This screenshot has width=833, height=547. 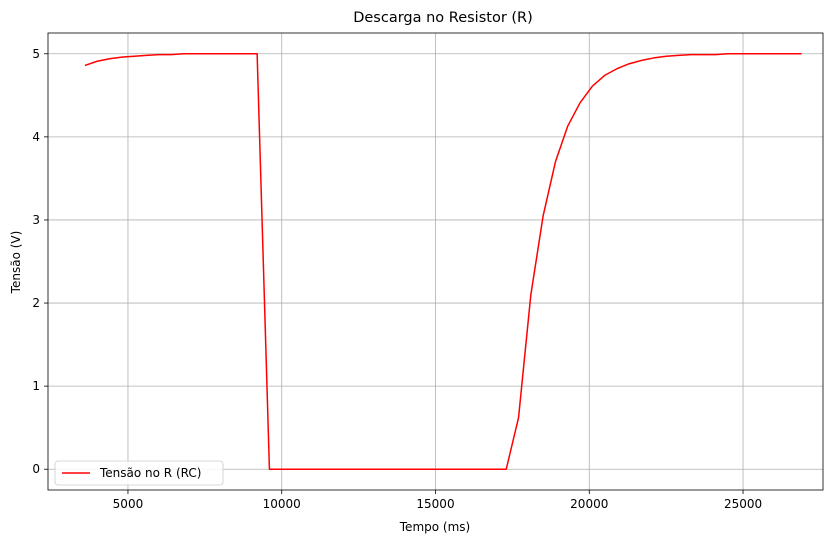 What do you see at coordinates (282, 504) in the screenshot?
I see `x-tick-label: 10000` at bounding box center [282, 504].